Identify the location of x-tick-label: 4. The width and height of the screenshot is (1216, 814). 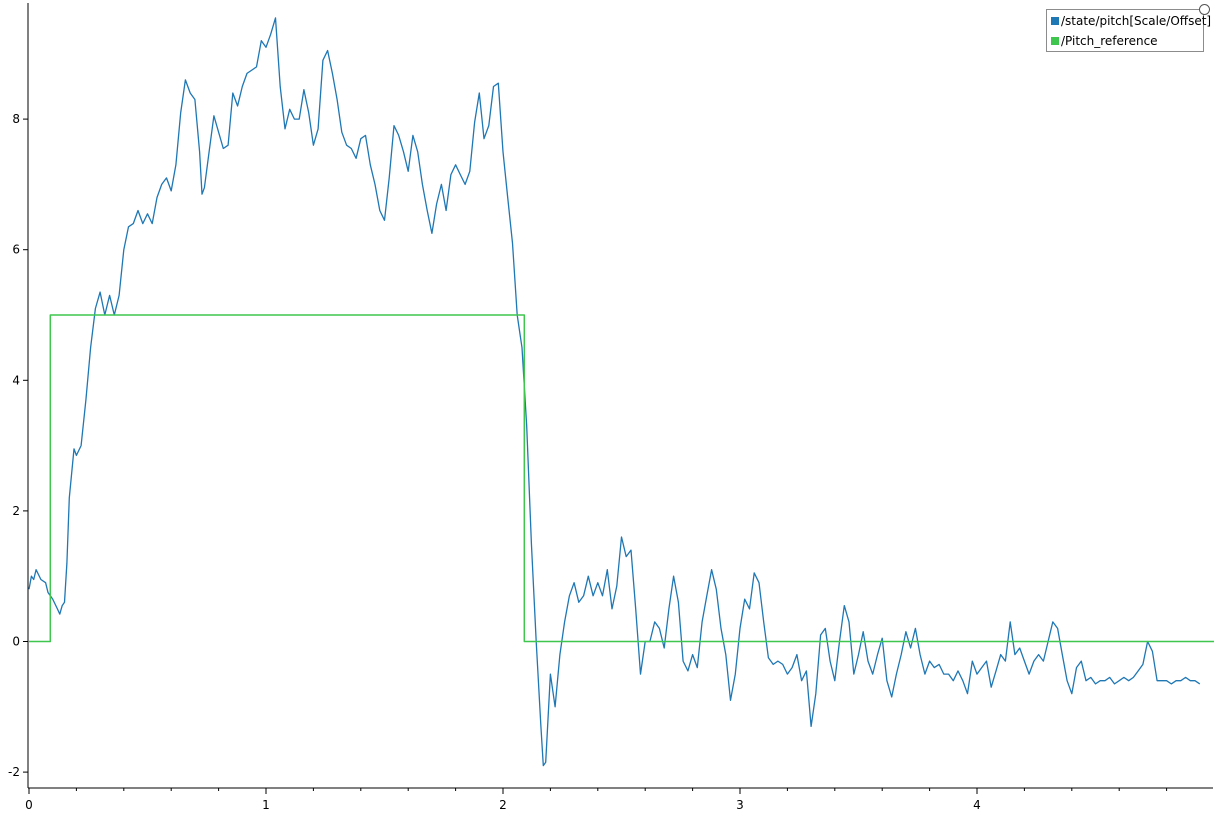
(977, 805).